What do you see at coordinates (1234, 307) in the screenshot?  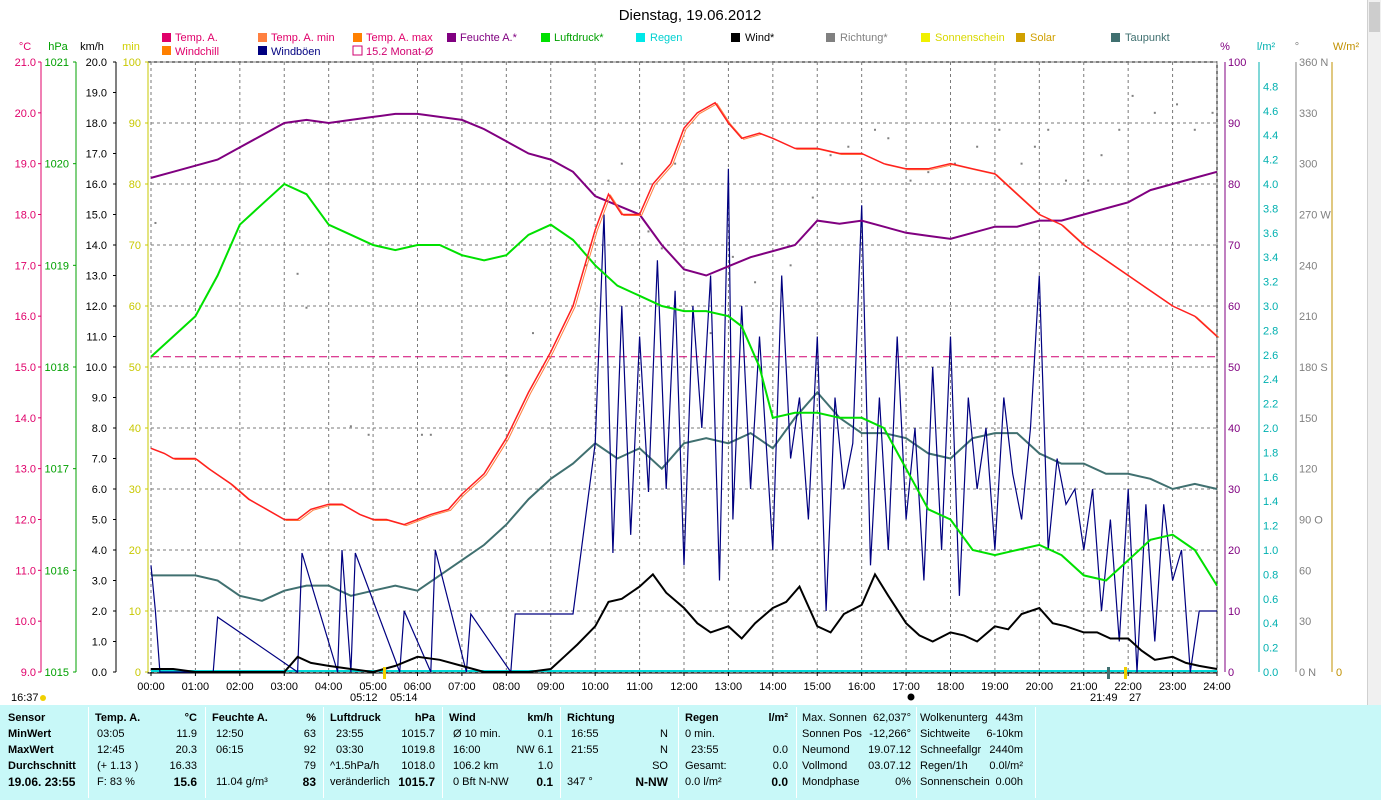 I see `axis-tick-pct: 60` at bounding box center [1234, 307].